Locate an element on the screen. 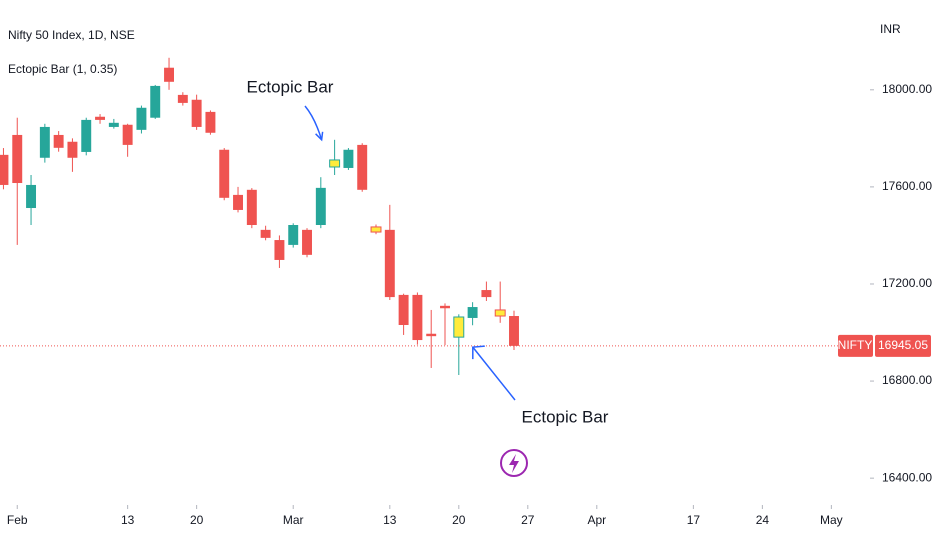  currency-label: INR is located at coordinates (890, 29).